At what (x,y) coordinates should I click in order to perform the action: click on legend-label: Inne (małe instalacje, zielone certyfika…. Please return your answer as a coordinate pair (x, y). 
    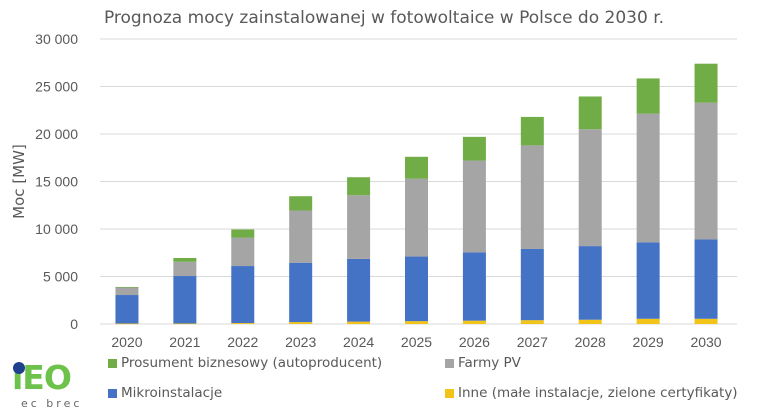
    Looking at the image, I should click on (598, 393).